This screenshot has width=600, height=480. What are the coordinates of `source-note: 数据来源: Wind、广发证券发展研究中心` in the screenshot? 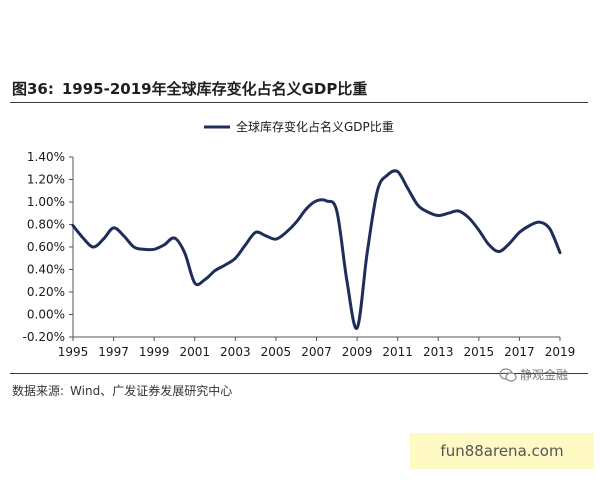 It's located at (125, 390).